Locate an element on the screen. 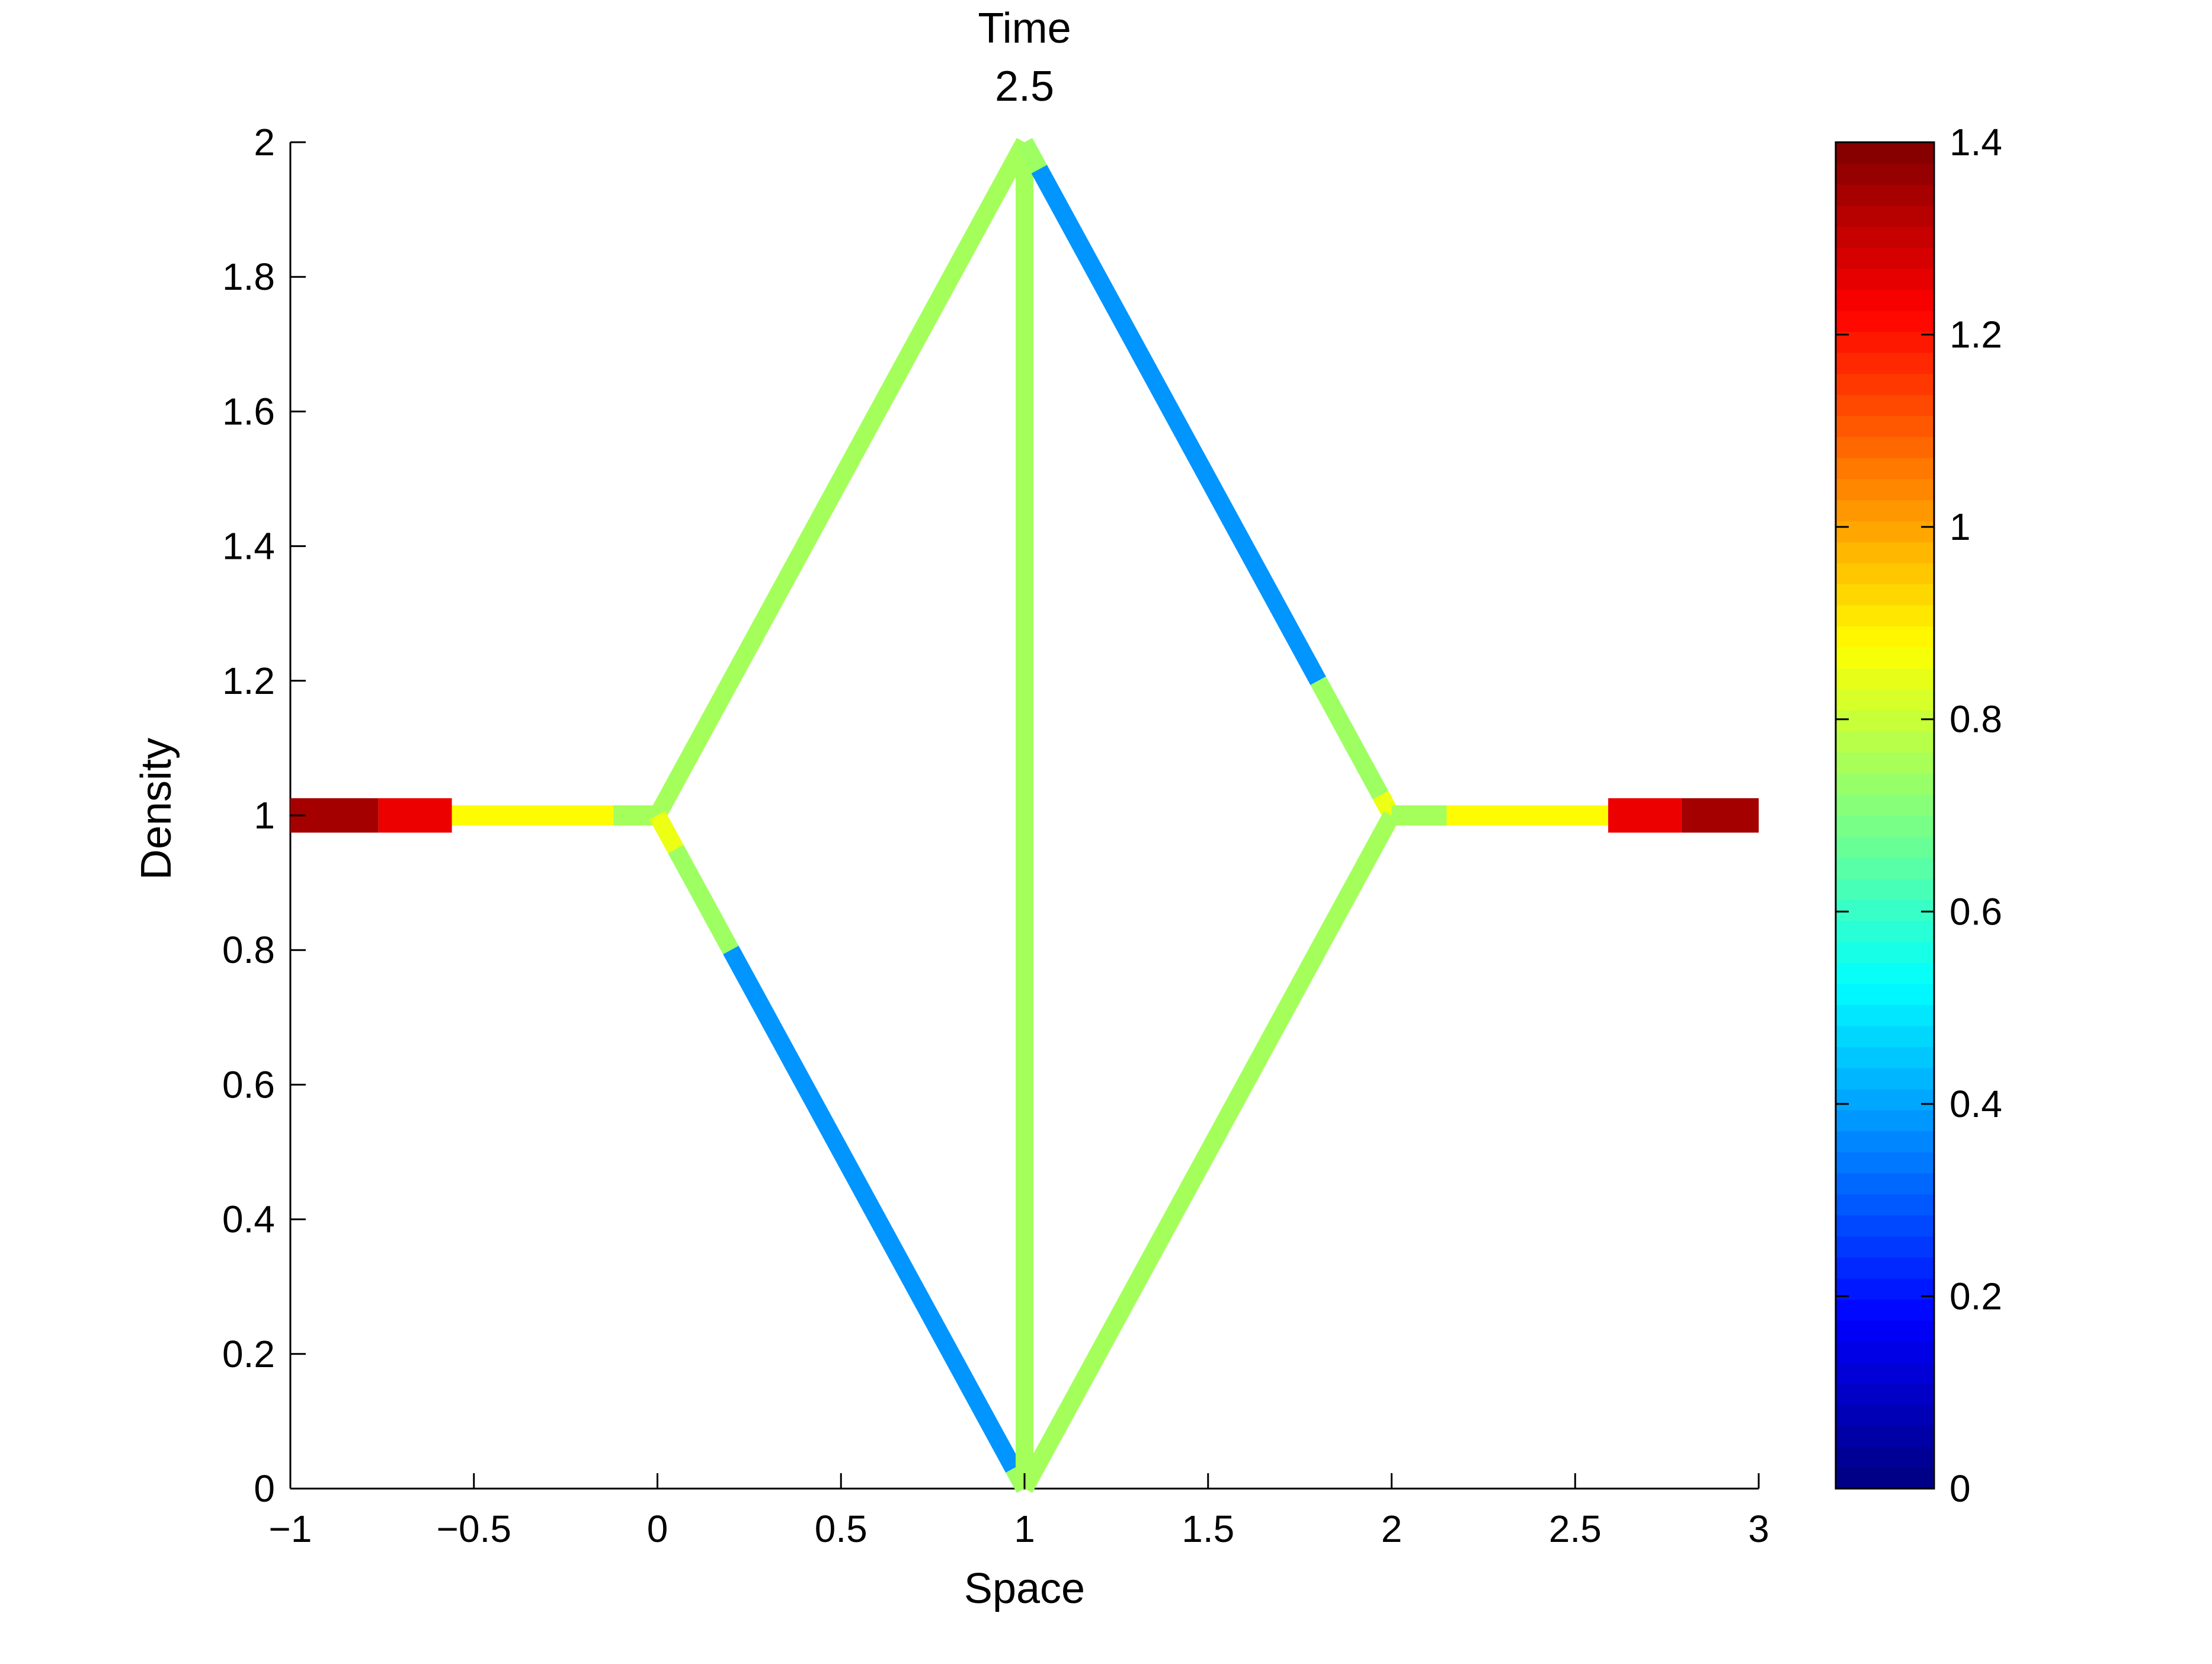 The width and height of the screenshot is (2212, 1664). y-tick-label: 1.6 is located at coordinates (248, 411).